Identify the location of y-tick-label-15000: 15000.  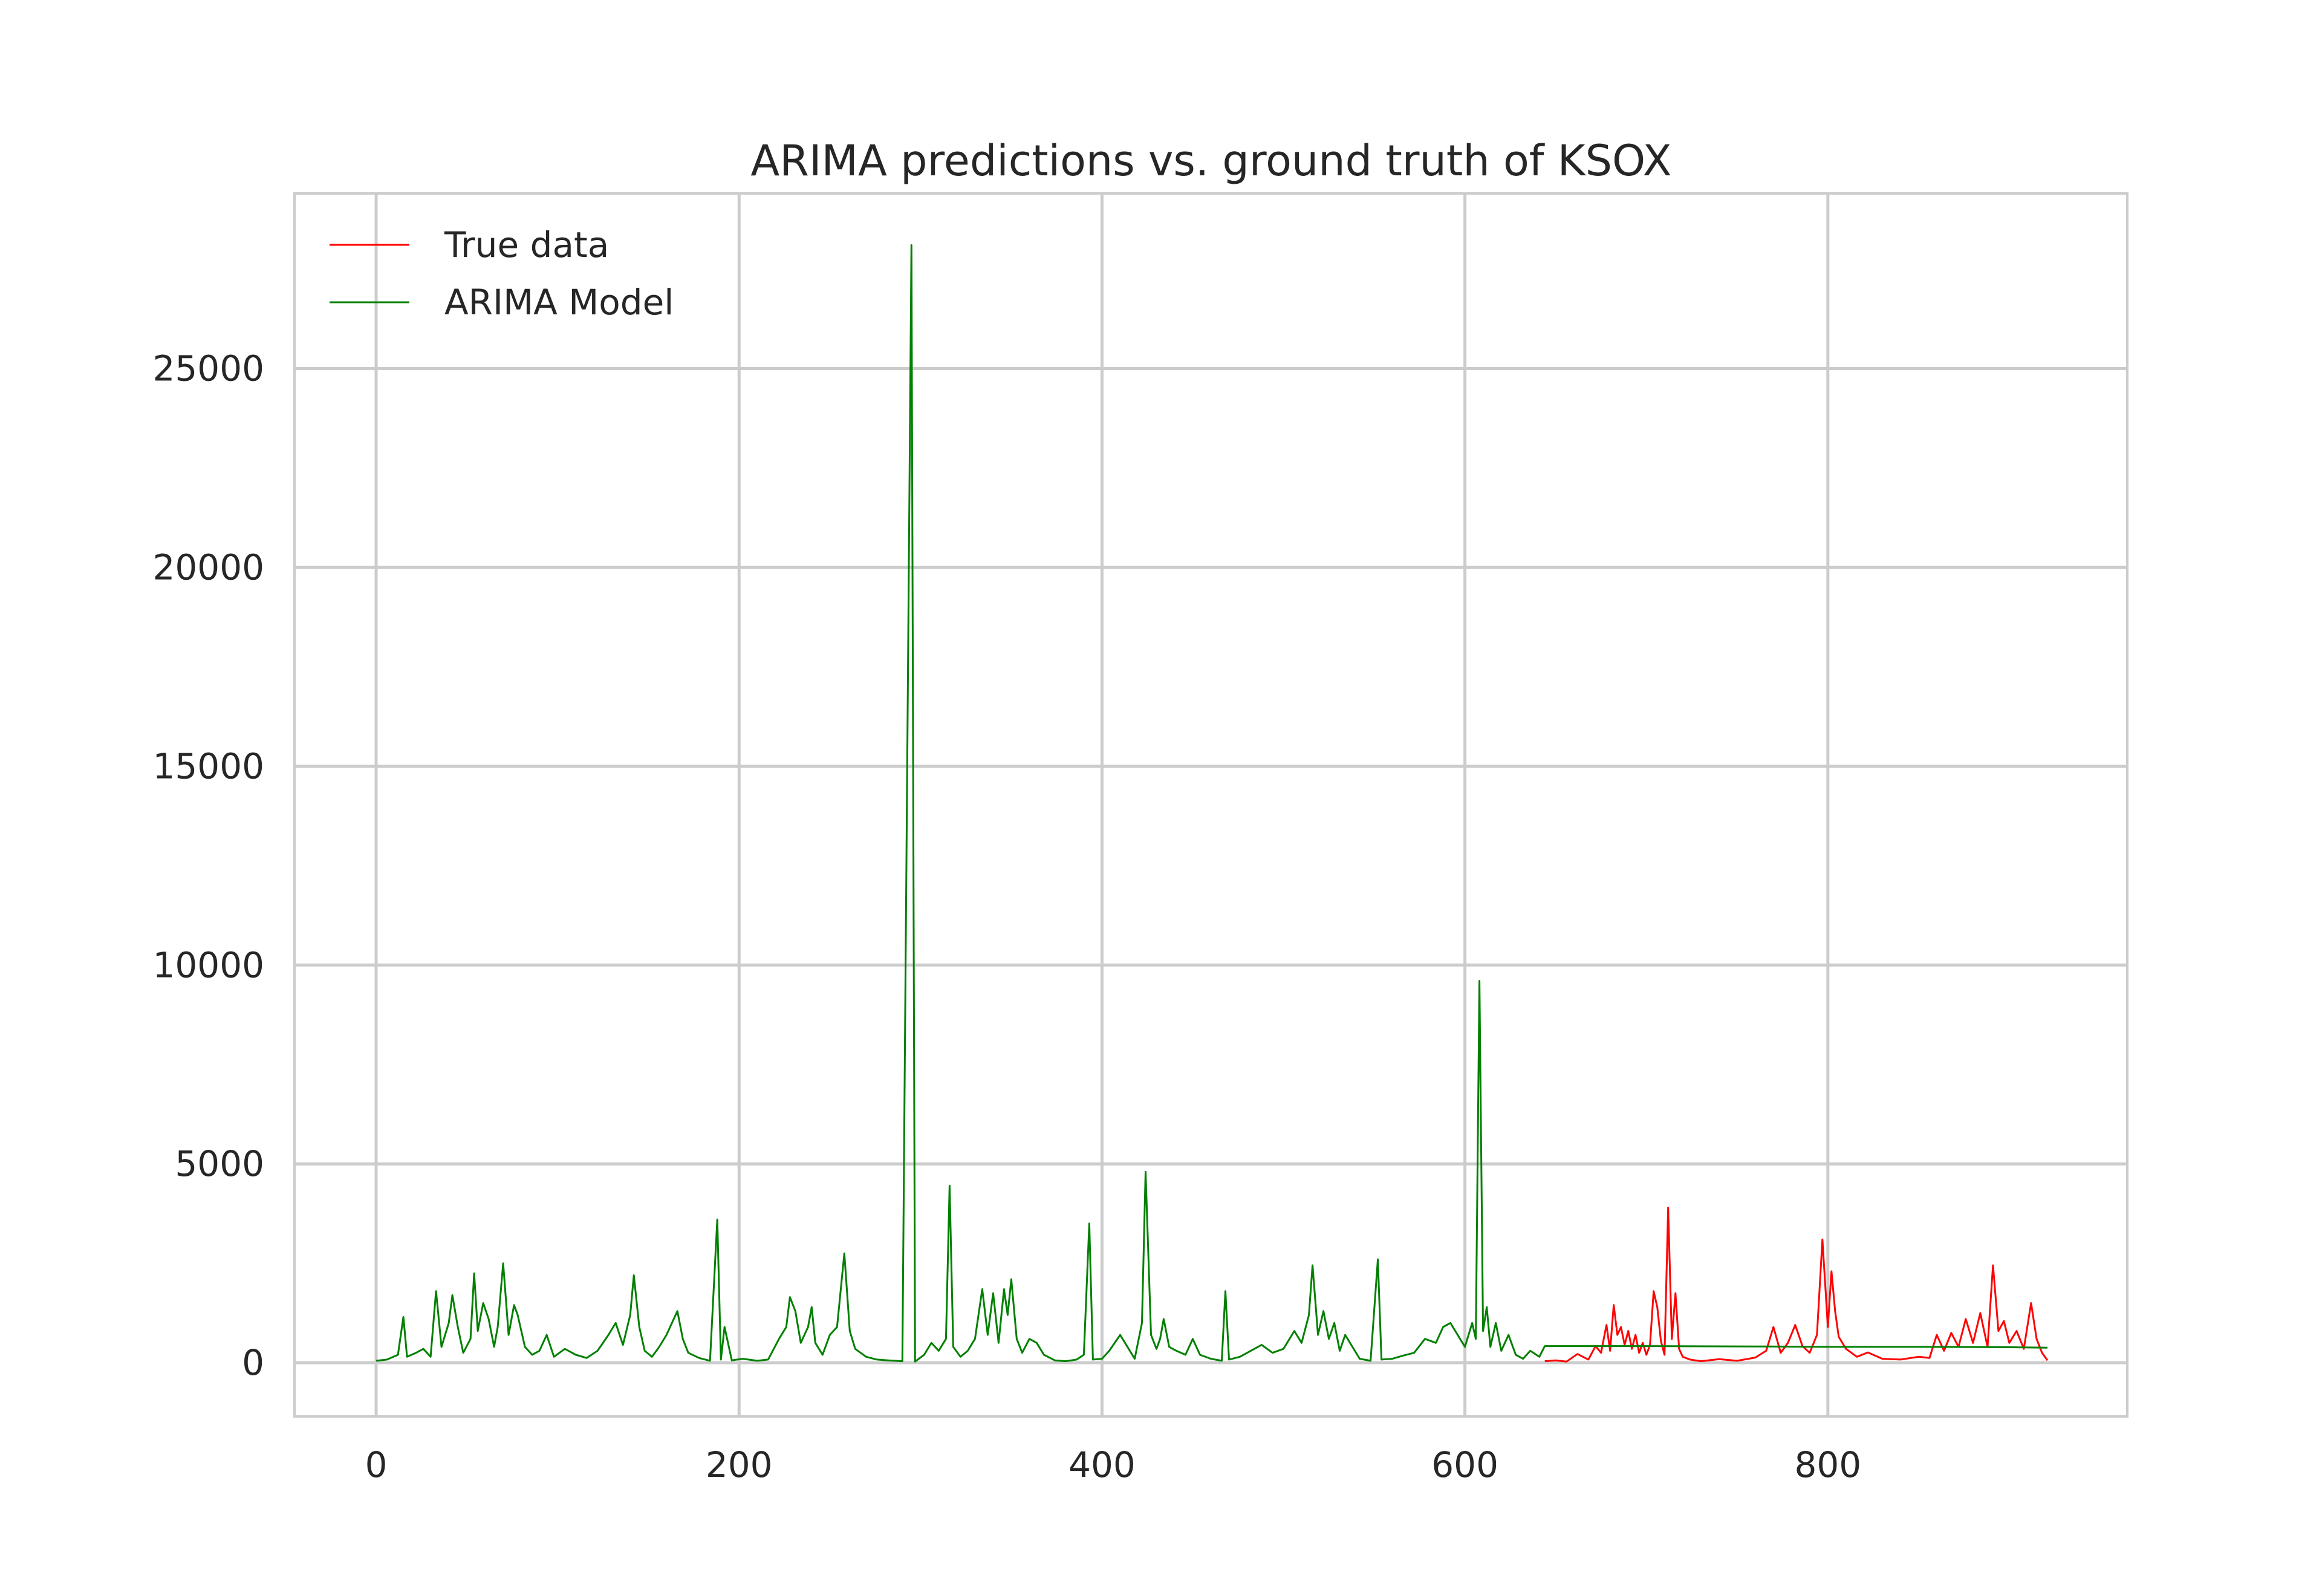
(208, 766).